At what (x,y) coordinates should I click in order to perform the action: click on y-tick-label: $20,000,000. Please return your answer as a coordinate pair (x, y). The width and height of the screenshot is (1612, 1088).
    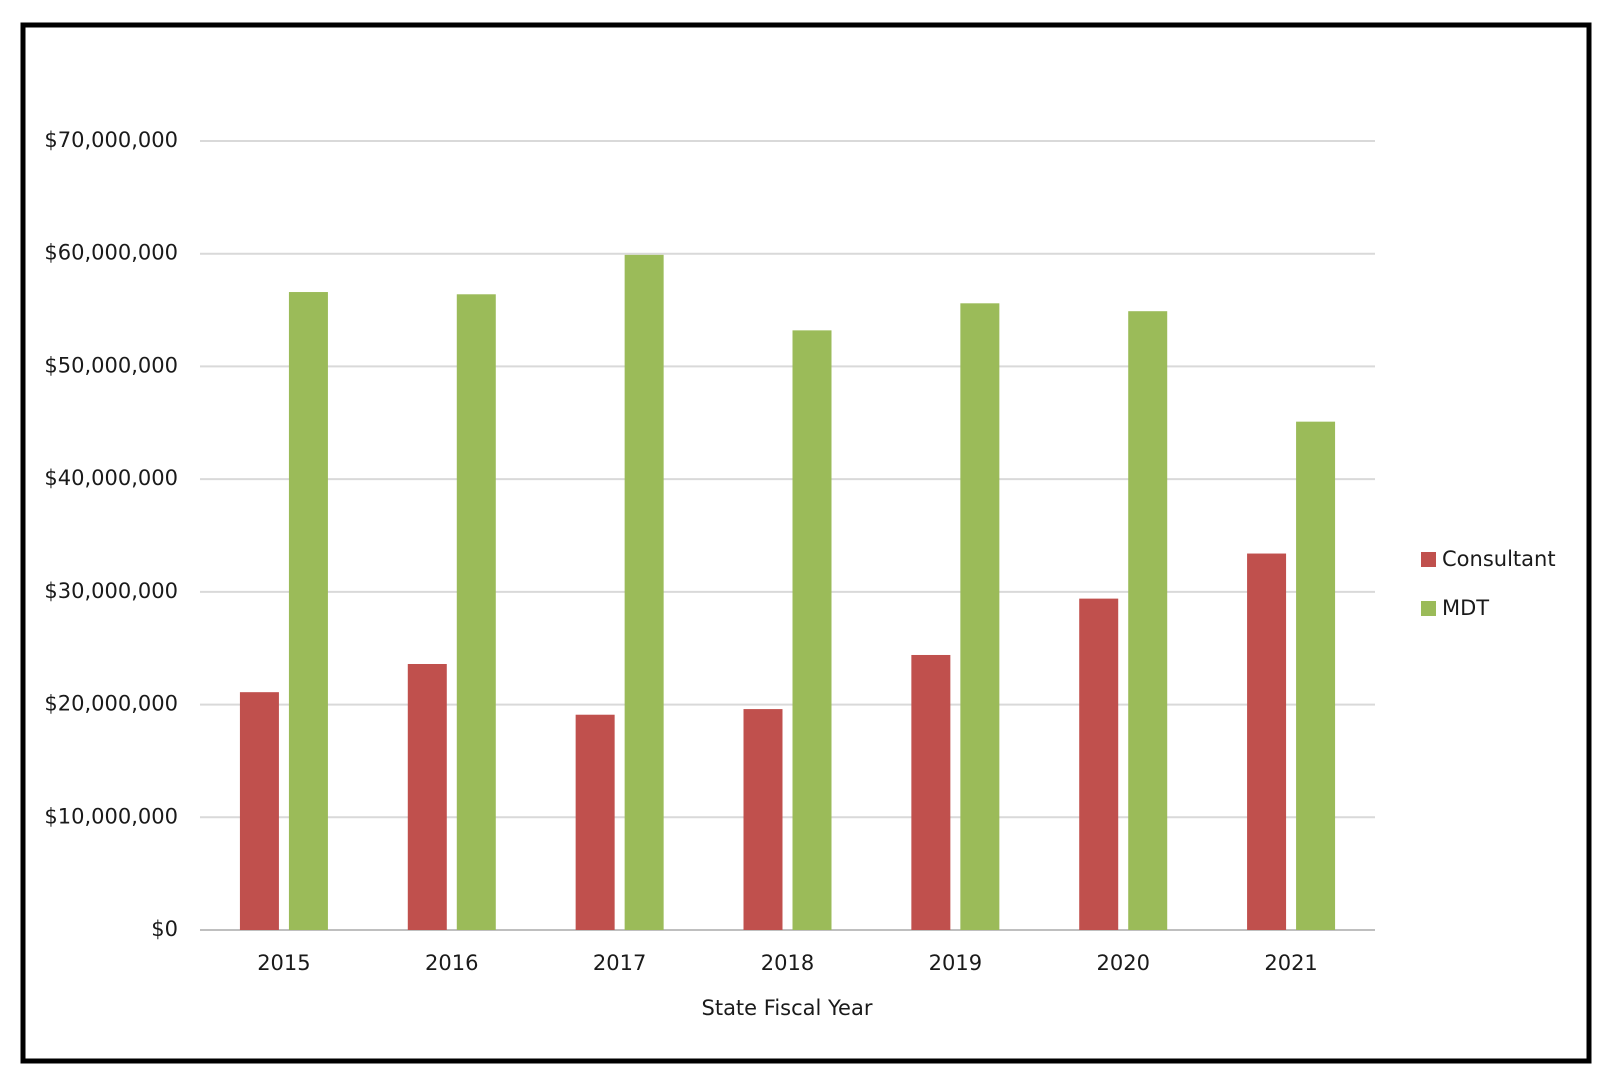
    Looking at the image, I should click on (111, 704).